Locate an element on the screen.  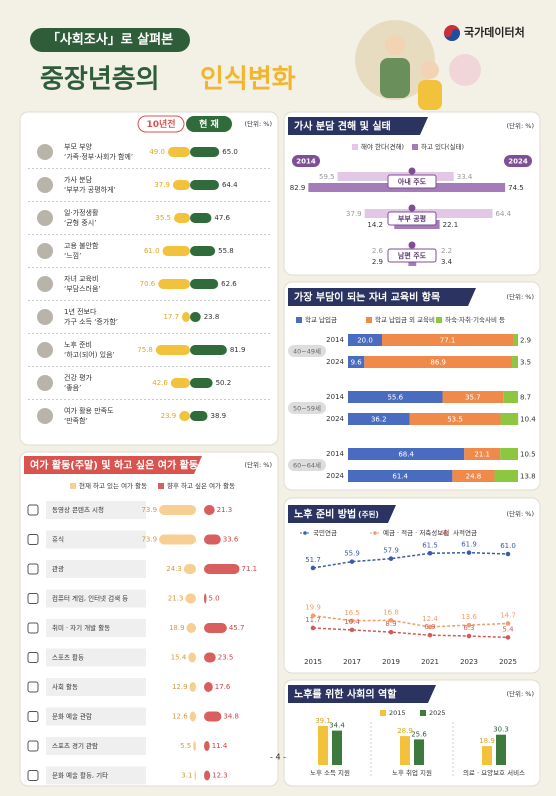
value-label: 17.7 is located at coordinates (171, 317).